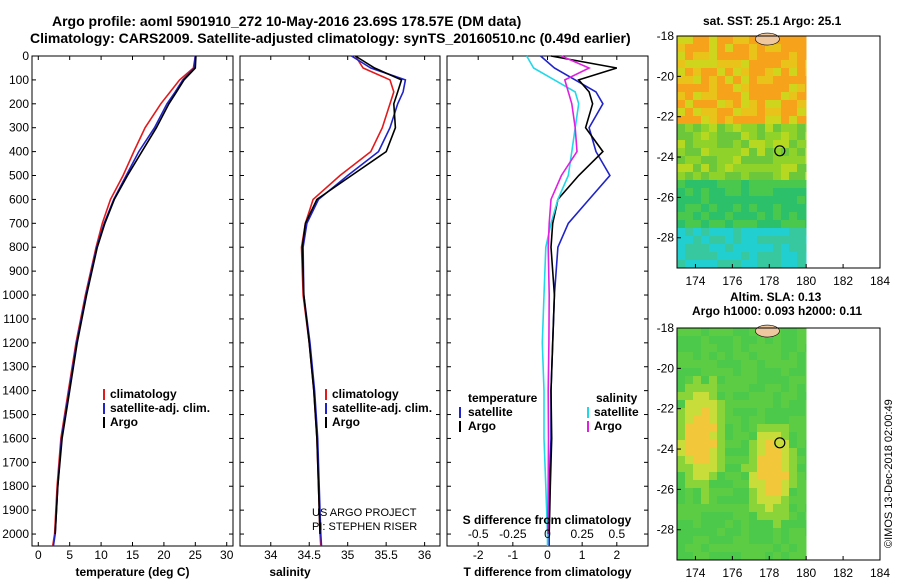 Image resolution: width=900 pixels, height=580 pixels. I want to click on y-tick-label: 1900, so click(15, 510).